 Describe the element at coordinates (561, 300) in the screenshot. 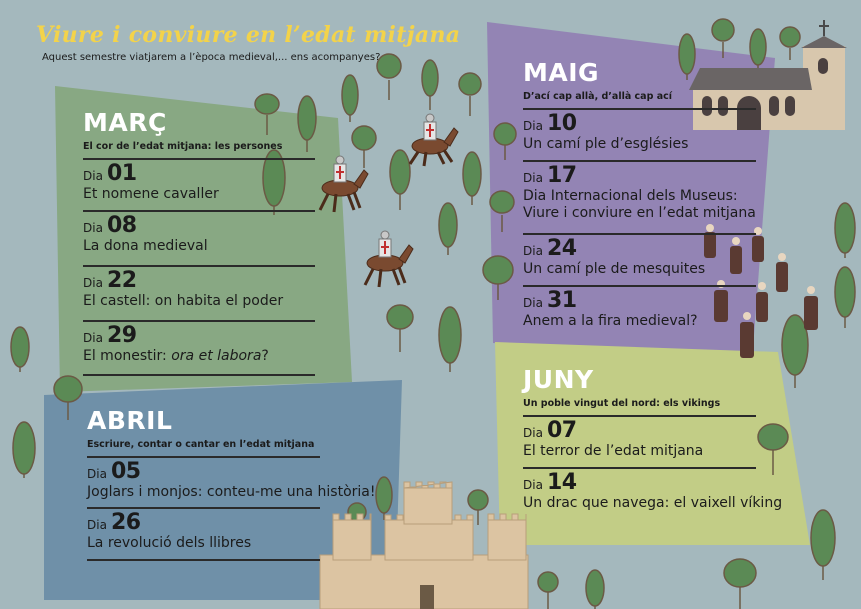

I see `day-number: 31` at that location.